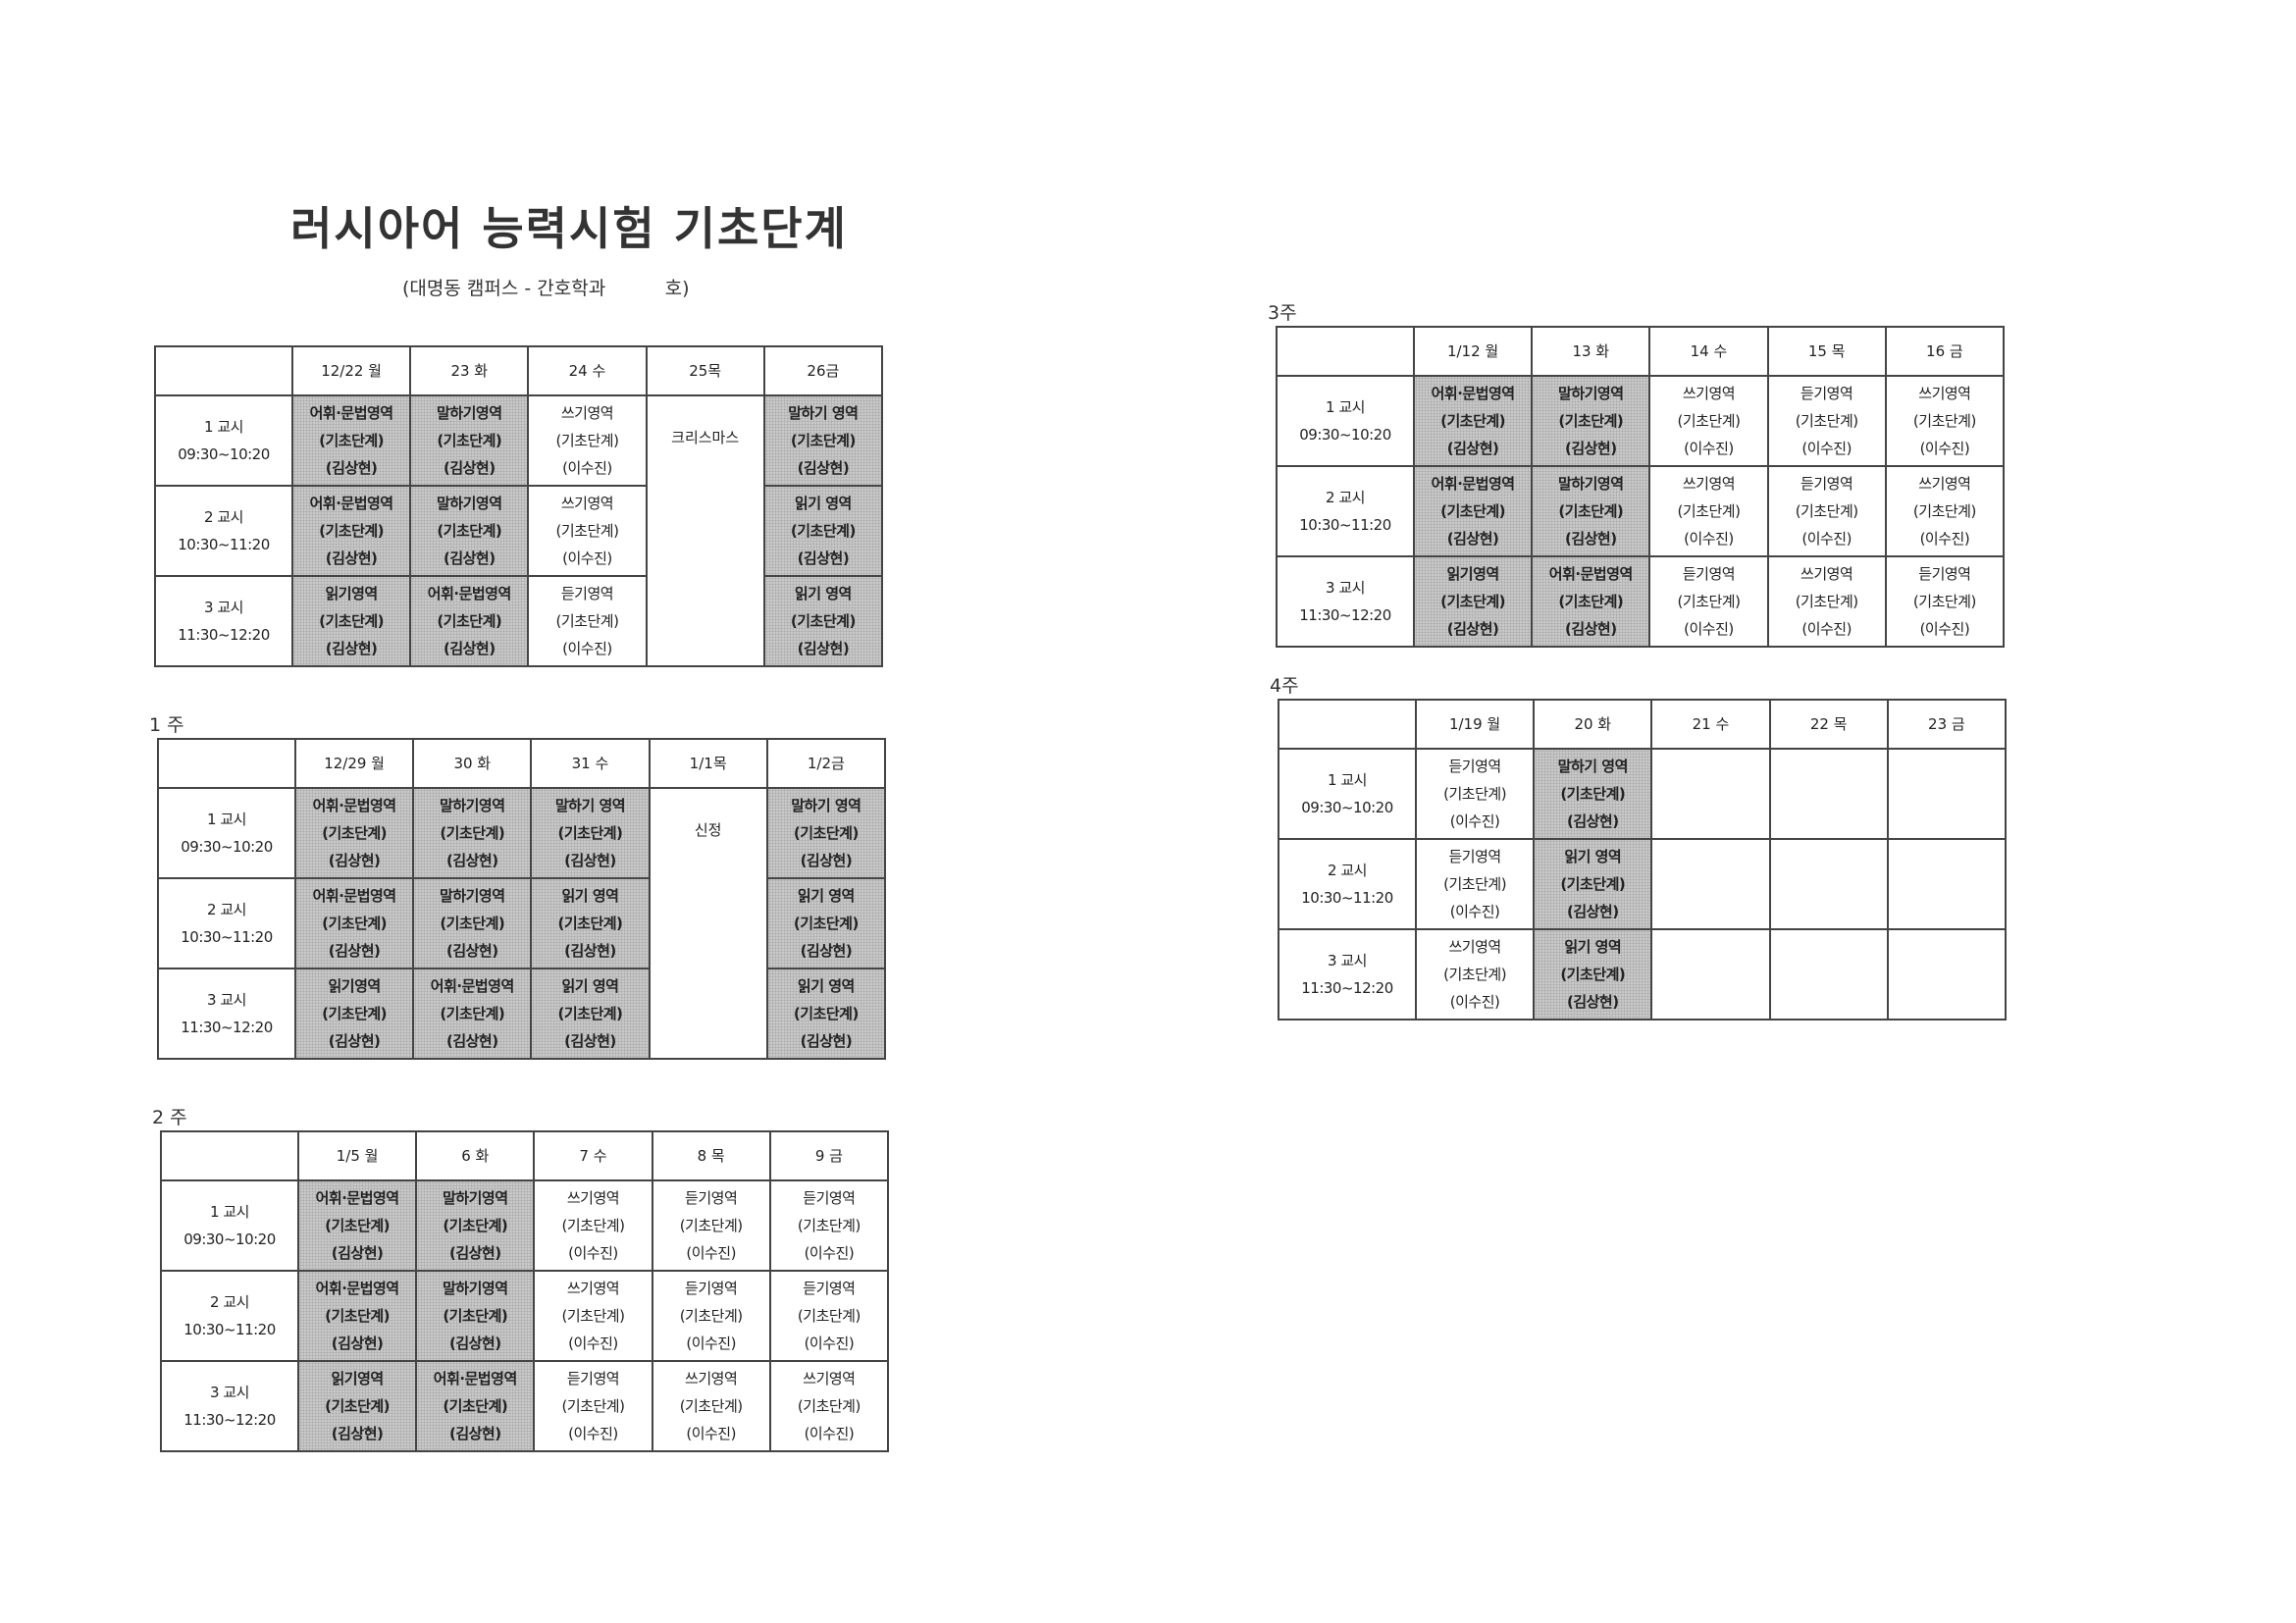 The width and height of the screenshot is (2296, 1623). I want to click on holiday-cell: 신정, so click(708, 923).